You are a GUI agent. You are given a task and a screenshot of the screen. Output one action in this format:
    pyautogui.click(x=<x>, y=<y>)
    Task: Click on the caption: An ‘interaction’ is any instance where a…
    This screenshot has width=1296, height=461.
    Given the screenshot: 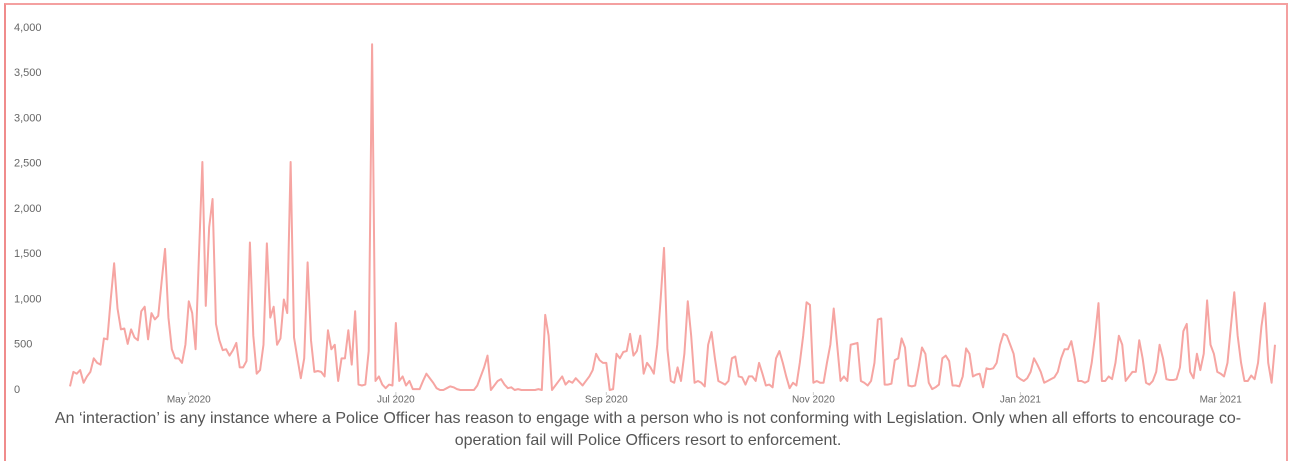 What is the action you would take?
    pyautogui.click(x=648, y=429)
    